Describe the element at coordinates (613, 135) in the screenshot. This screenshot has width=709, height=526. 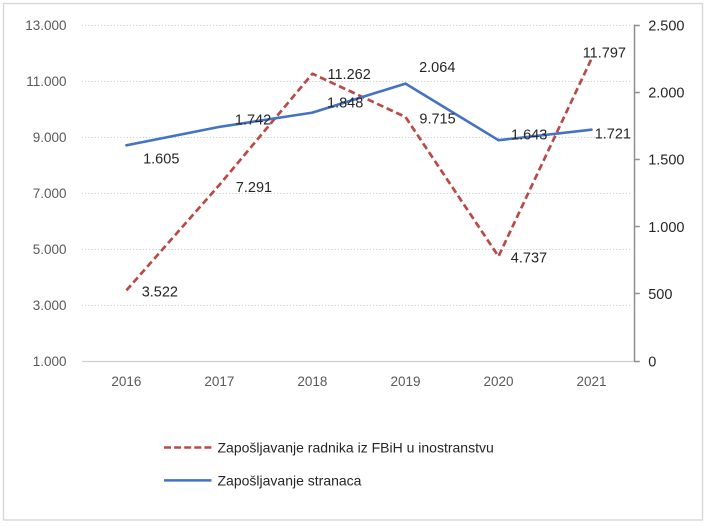
I see `svg-text: 1.721` at that location.